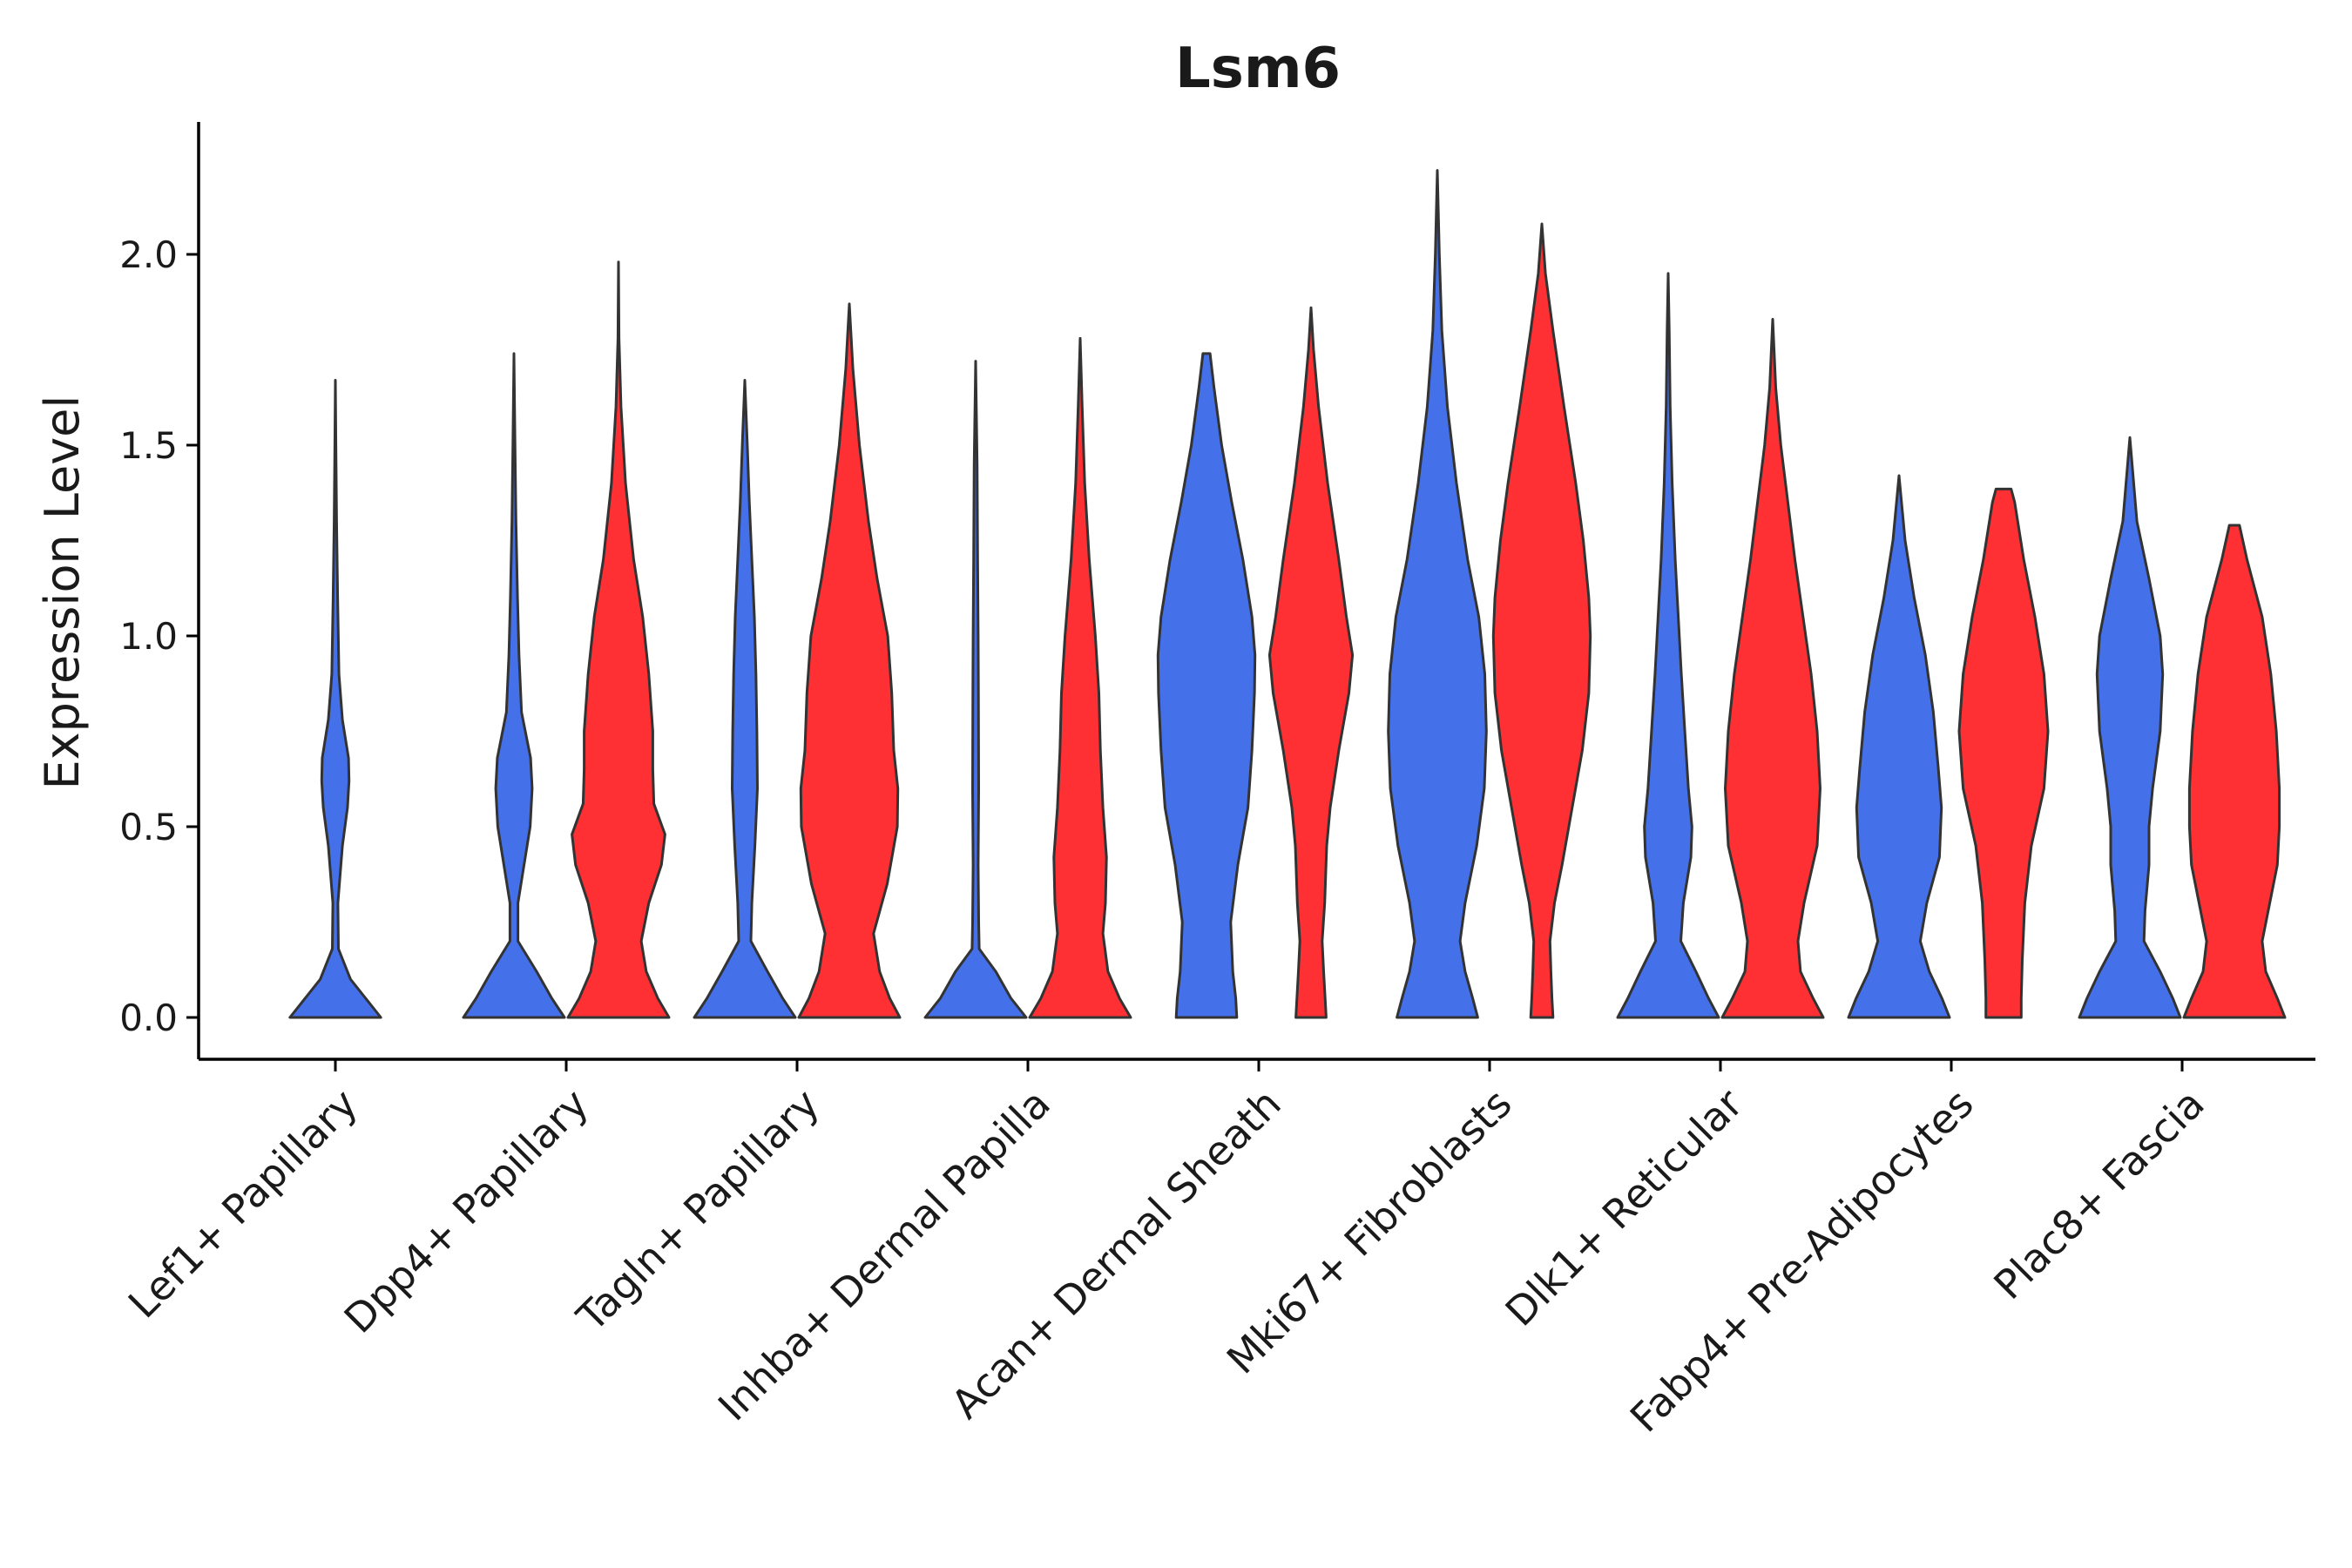 Image resolution: width=2352 pixels, height=1568 pixels. What do you see at coordinates (2098, 1194) in the screenshot?
I see `x-tick-label: Plac8+ Fascia` at bounding box center [2098, 1194].